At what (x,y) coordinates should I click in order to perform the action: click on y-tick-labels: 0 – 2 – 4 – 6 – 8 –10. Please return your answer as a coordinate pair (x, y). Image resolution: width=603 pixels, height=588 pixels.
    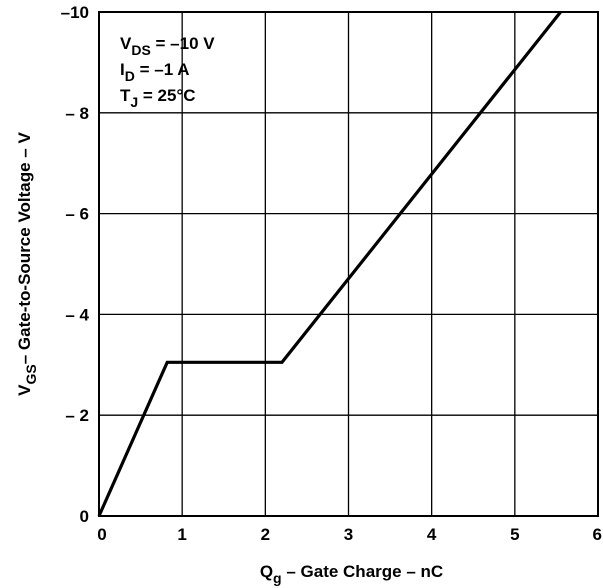
    Looking at the image, I should click on (75, 264).